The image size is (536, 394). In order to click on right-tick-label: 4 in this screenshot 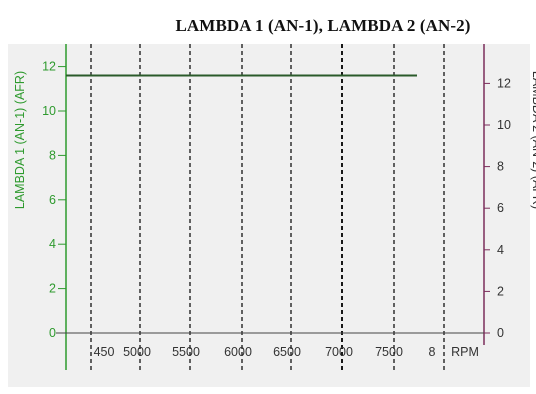, I will do `click(500, 250)`.